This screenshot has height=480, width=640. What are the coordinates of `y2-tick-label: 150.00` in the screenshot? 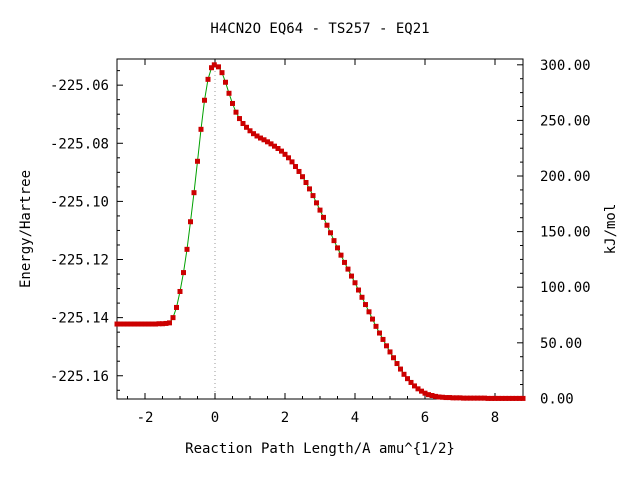 It's located at (565, 233).